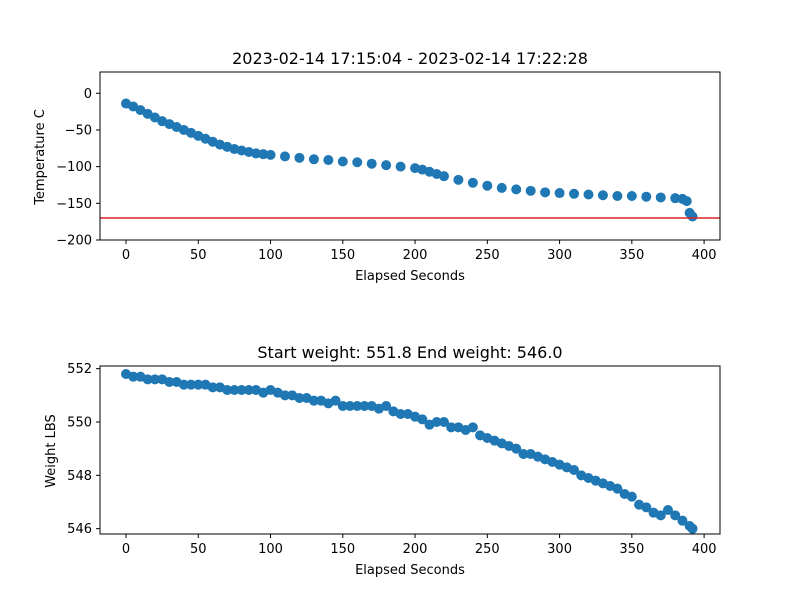  I want to click on y-tick-label: −150, so click(74, 204).